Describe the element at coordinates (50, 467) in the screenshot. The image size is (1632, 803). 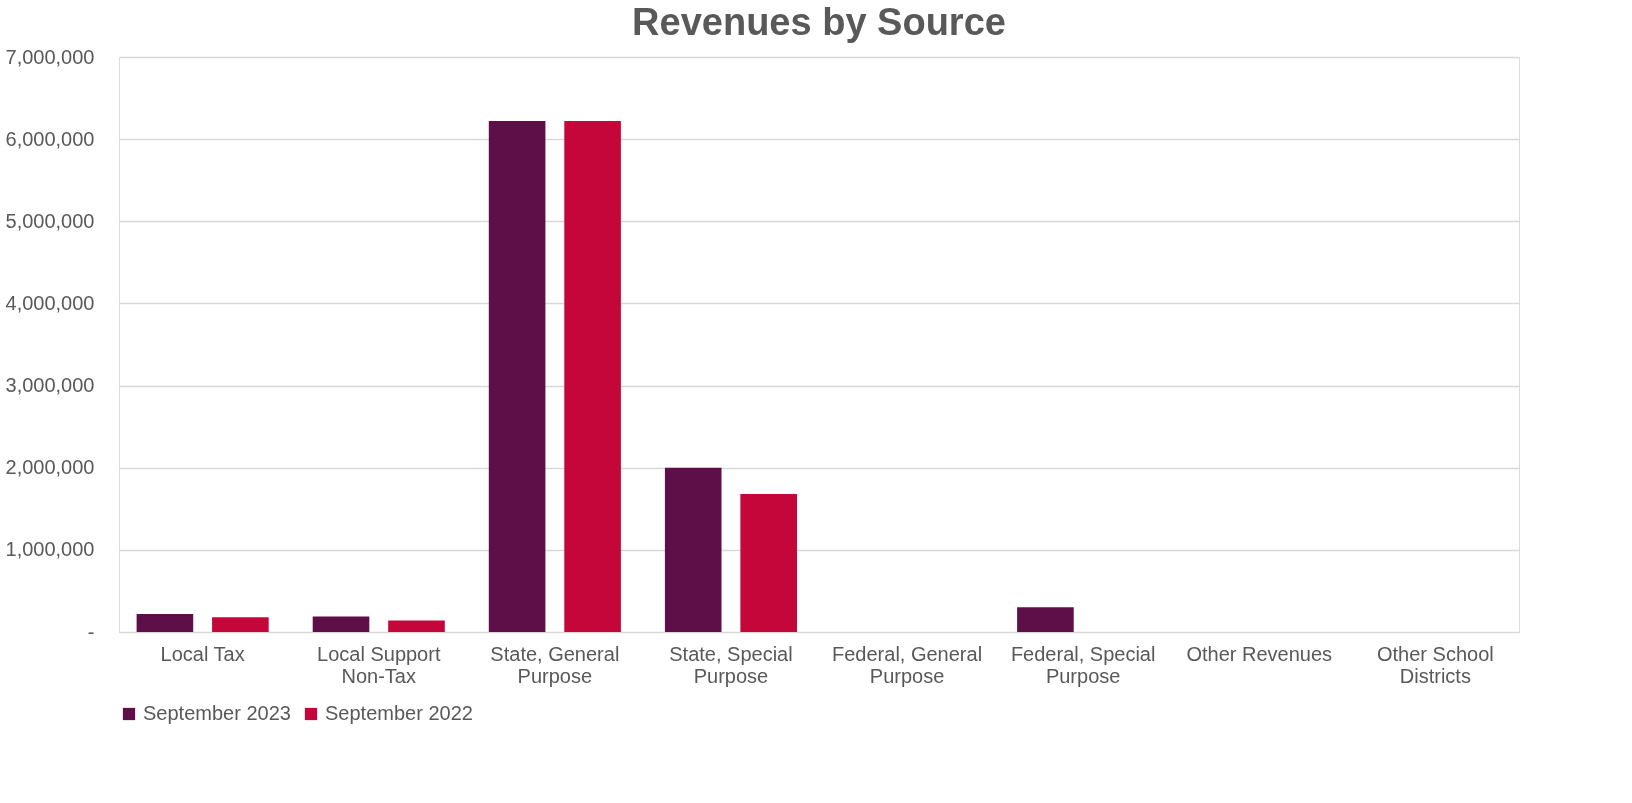
I see `y-tick-label: 2,000,000` at that location.